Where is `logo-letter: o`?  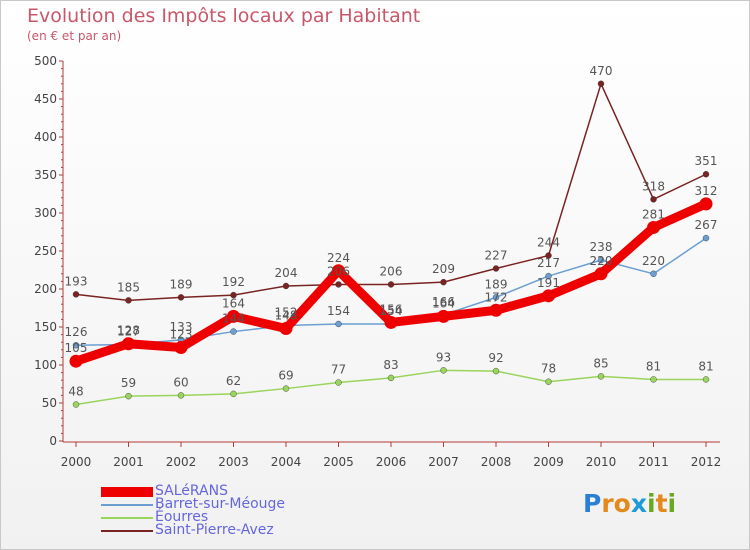 logo-letter: o is located at coordinates (622, 503).